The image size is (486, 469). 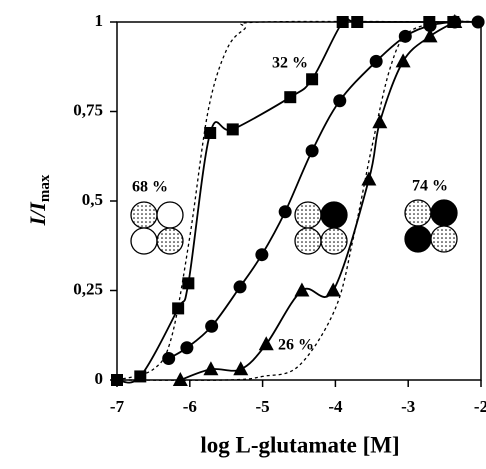 What do you see at coordinates (117, 406) in the screenshot?
I see `x-tick-label: -7` at bounding box center [117, 406].